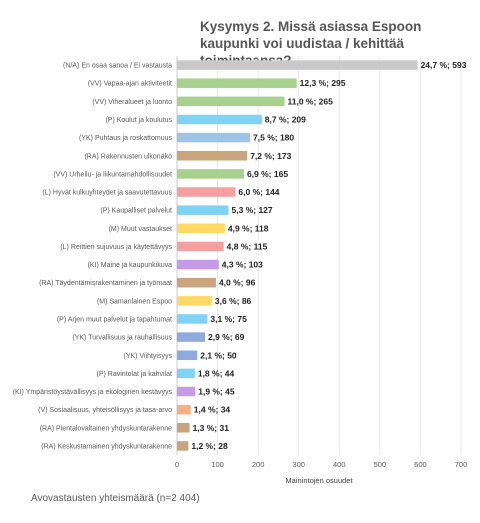 The width and height of the screenshot is (480, 523). Describe the element at coordinates (267, 174) in the screenshot. I see `value-label: 6,9 %; 165` at that location.